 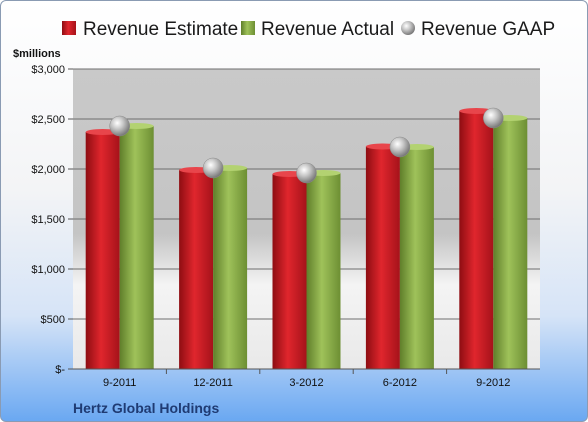 What do you see at coordinates (119, 383) in the screenshot?
I see `x-tick-label: 9-2011` at bounding box center [119, 383].